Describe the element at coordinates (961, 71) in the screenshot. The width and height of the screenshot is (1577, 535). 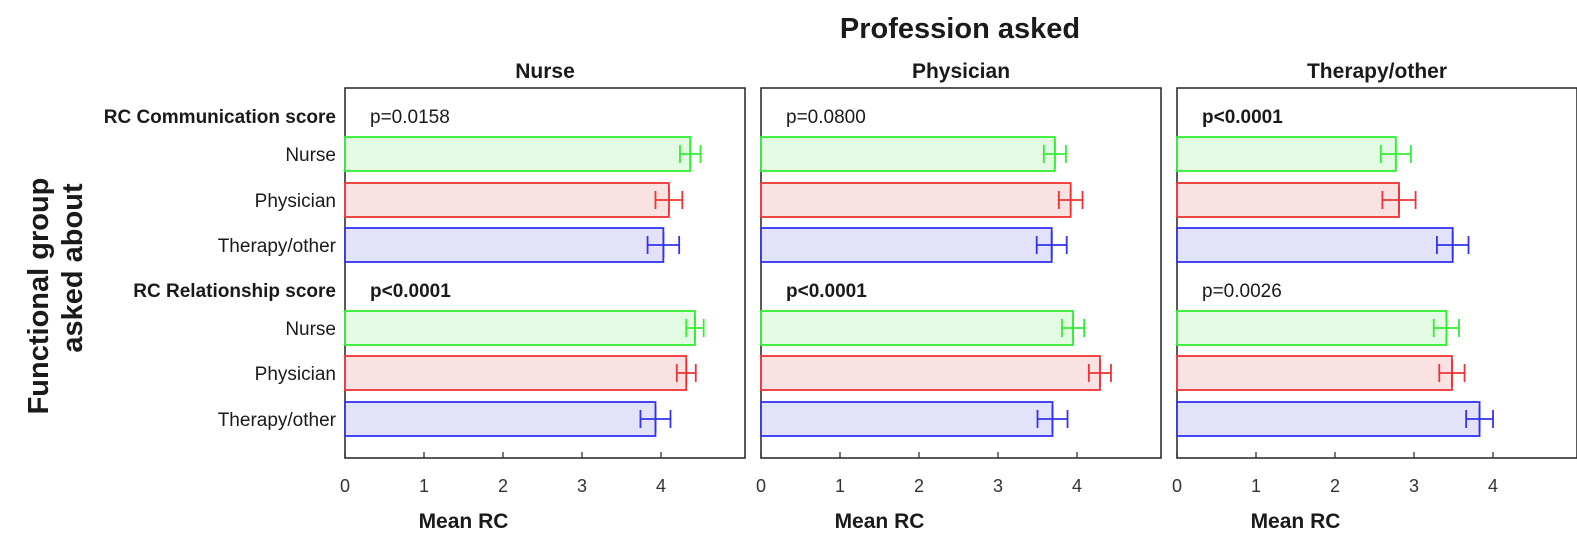
I see `panel-title: Physician` at that location.